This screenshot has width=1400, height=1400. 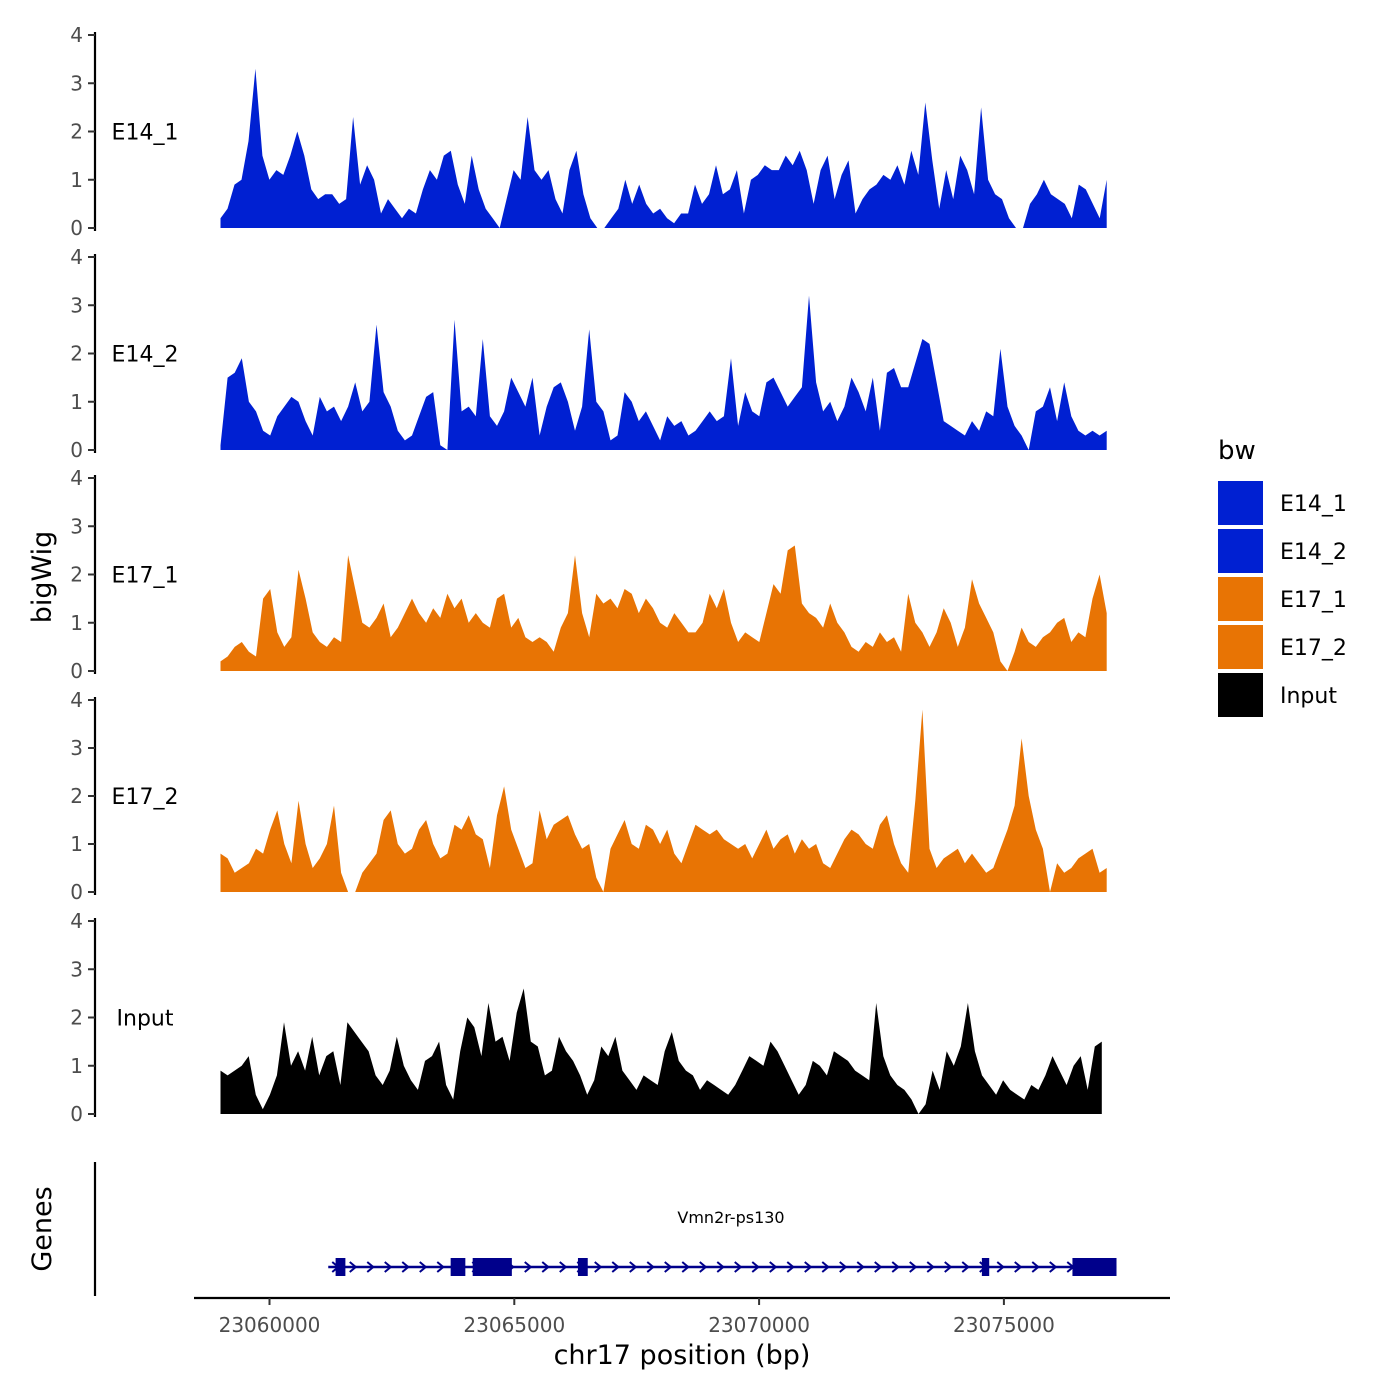 I want to click on legend-entries: E14_1 E14_2 E17_1 E17_2 Input, so click(x=1282, y=599).